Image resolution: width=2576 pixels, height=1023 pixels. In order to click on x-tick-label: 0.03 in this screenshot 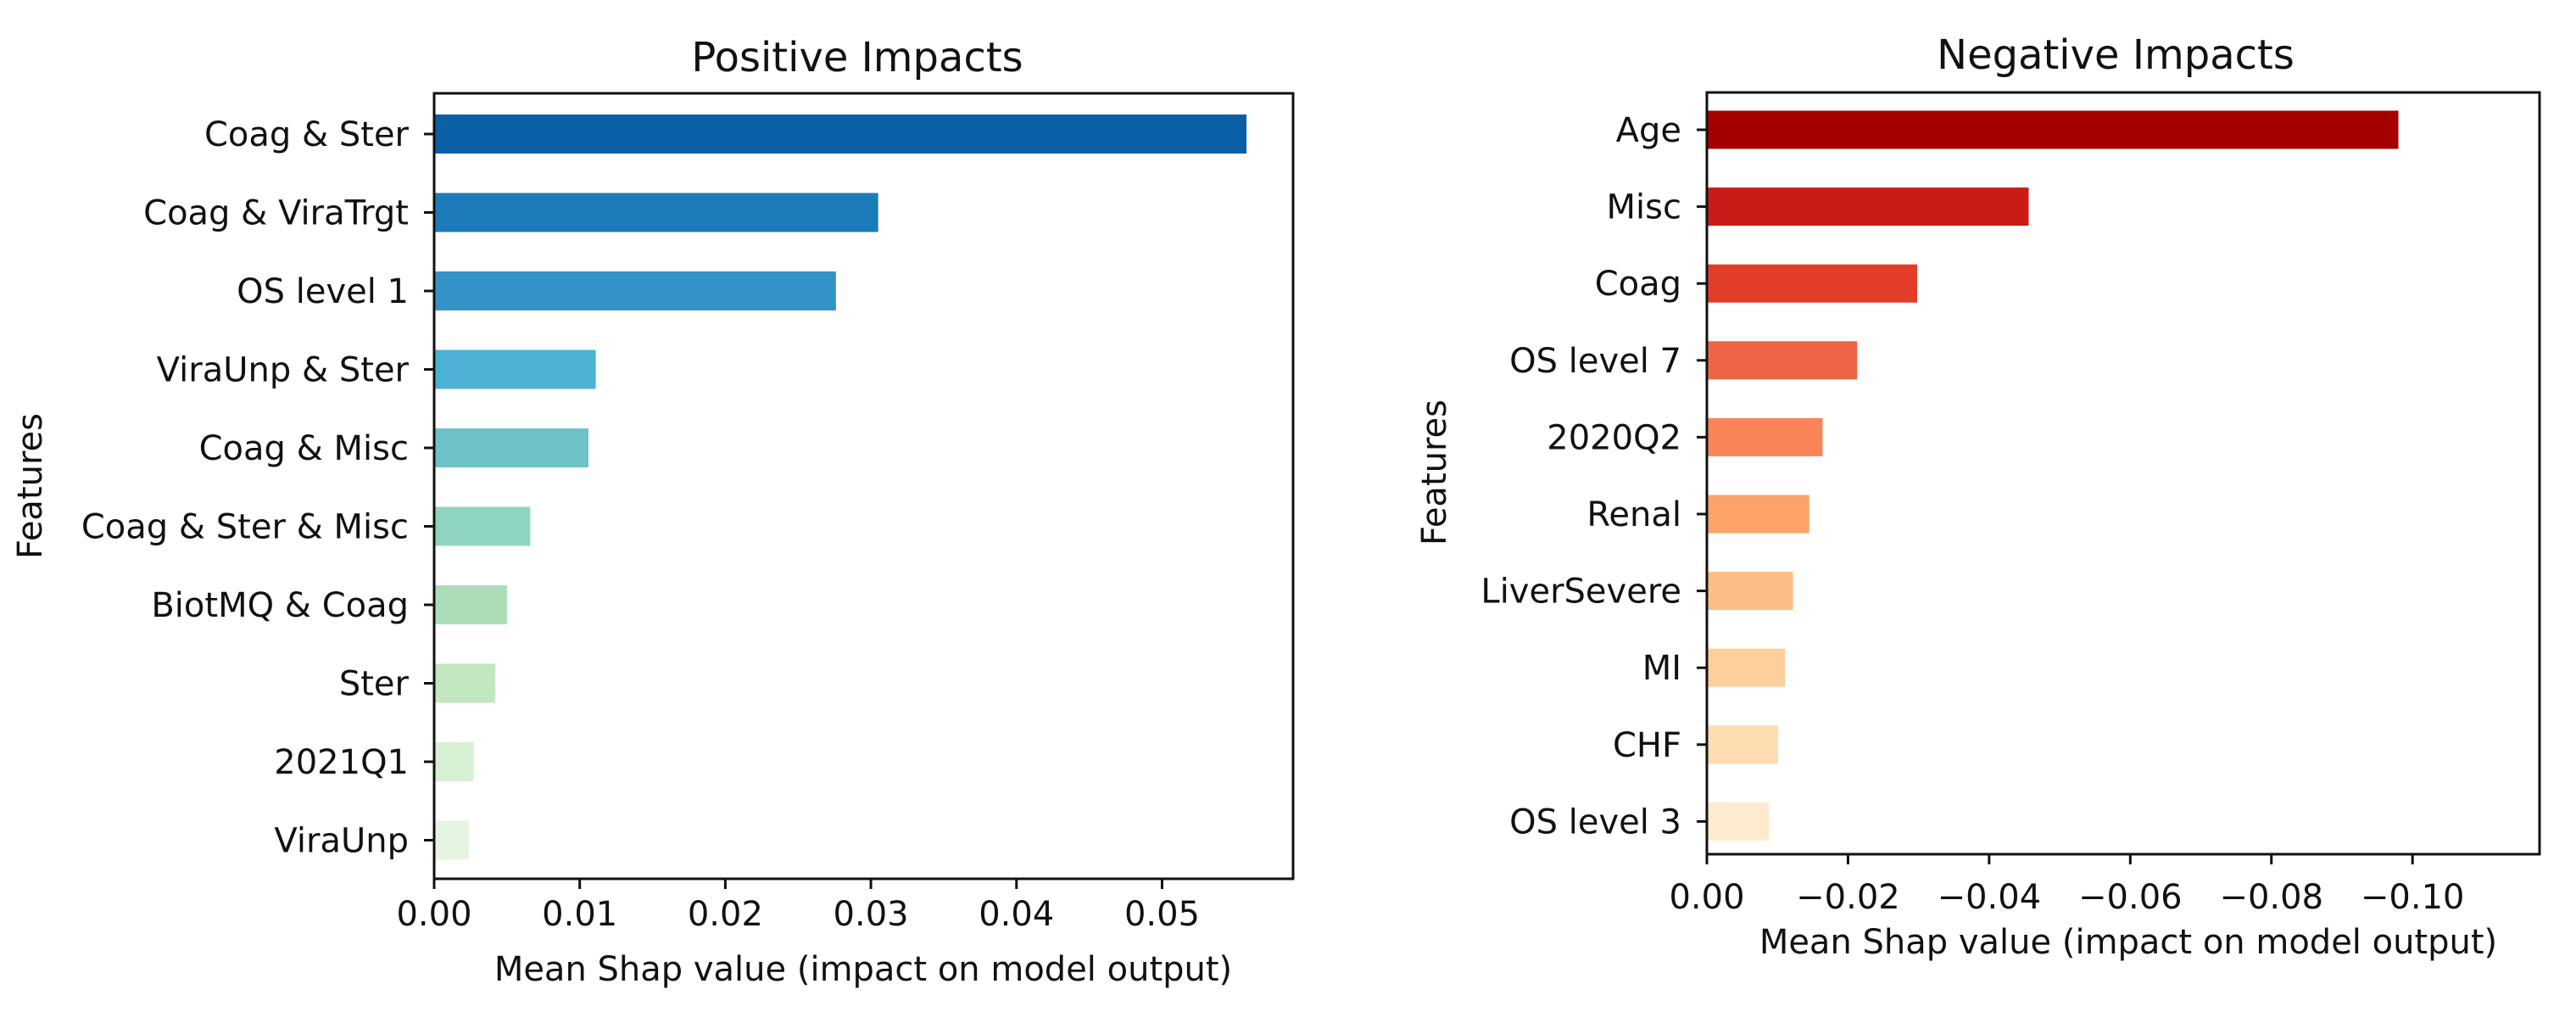, I will do `click(872, 915)`.